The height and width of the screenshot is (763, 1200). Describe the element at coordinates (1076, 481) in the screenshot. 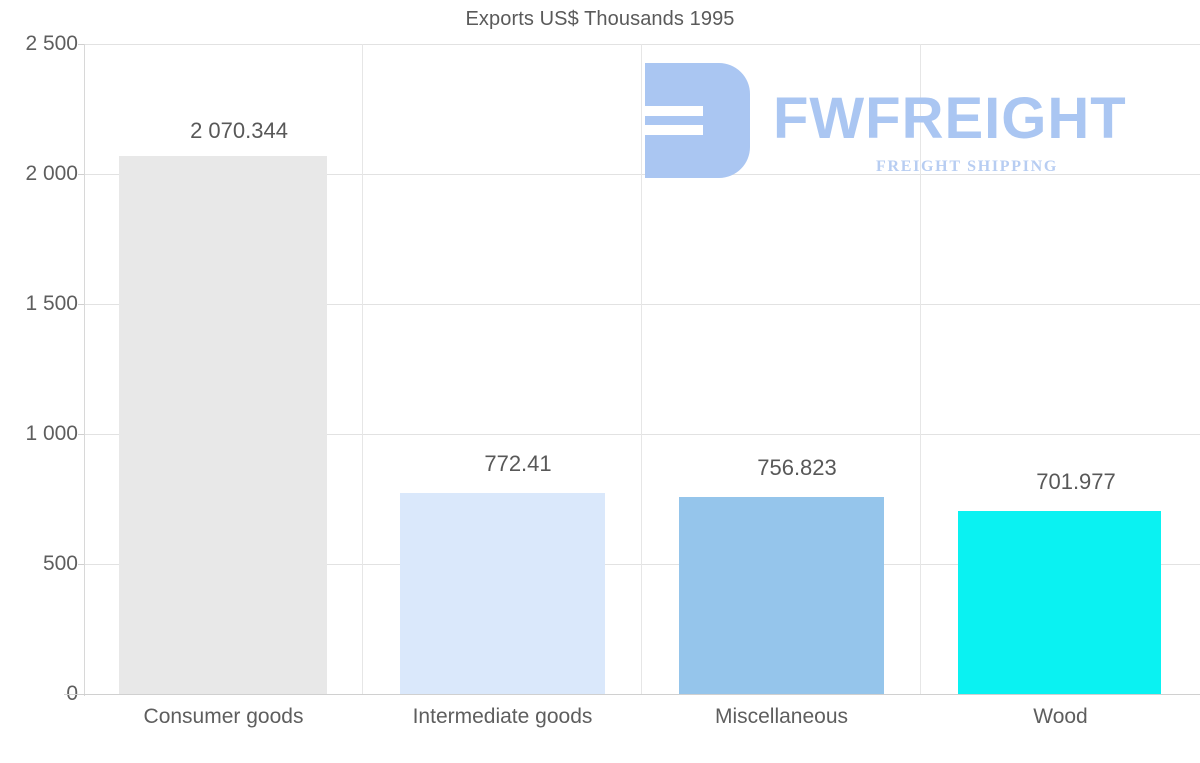

I see `bar-value-label-wood: 701.977` at that location.